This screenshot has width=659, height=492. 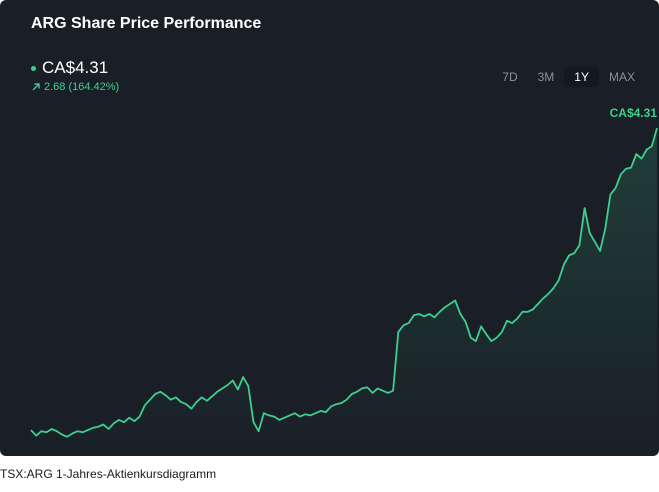 I want to click on range-7d: 7D, so click(x=510, y=77).